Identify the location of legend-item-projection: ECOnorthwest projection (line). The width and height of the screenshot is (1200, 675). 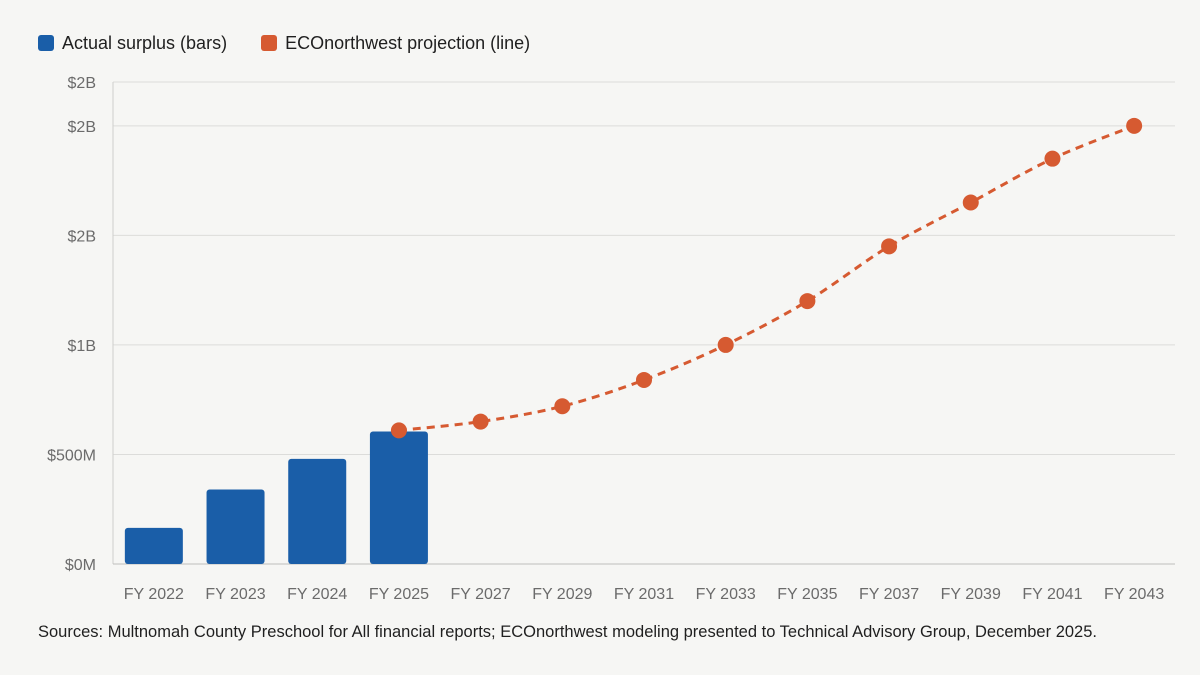
(395, 43).